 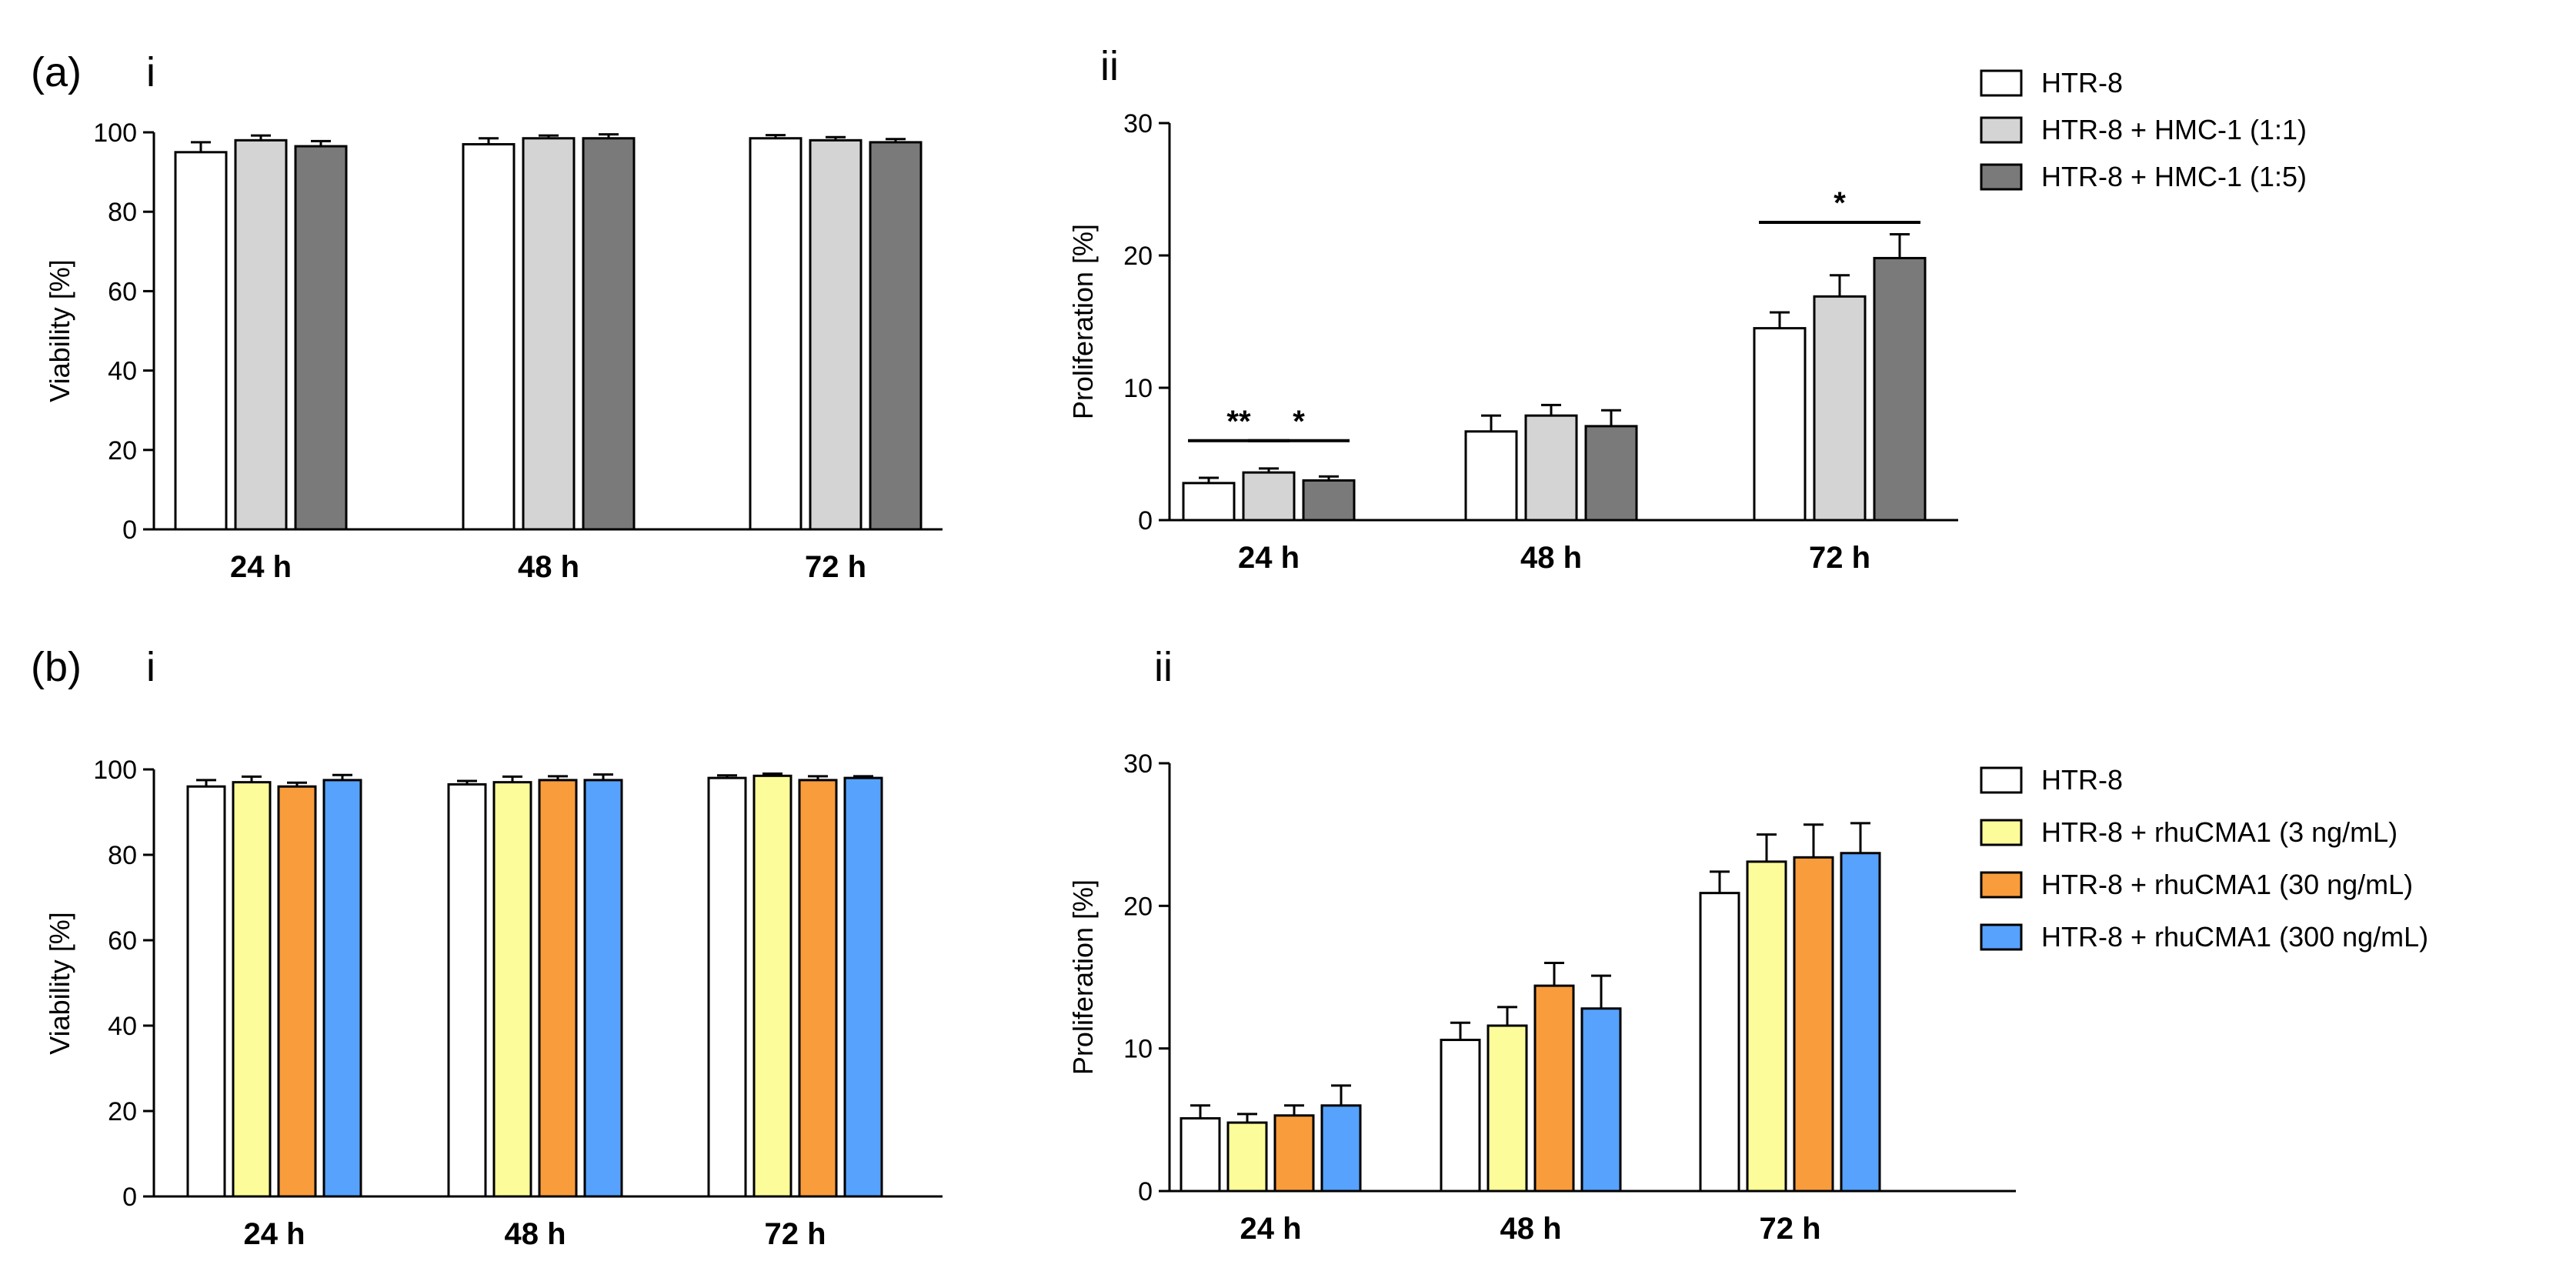 I want to click on chart-a-i-viability: 0 20 40 60 80 100 Viability [%] 24 h 48 h 72 h, so click(x=494, y=351).